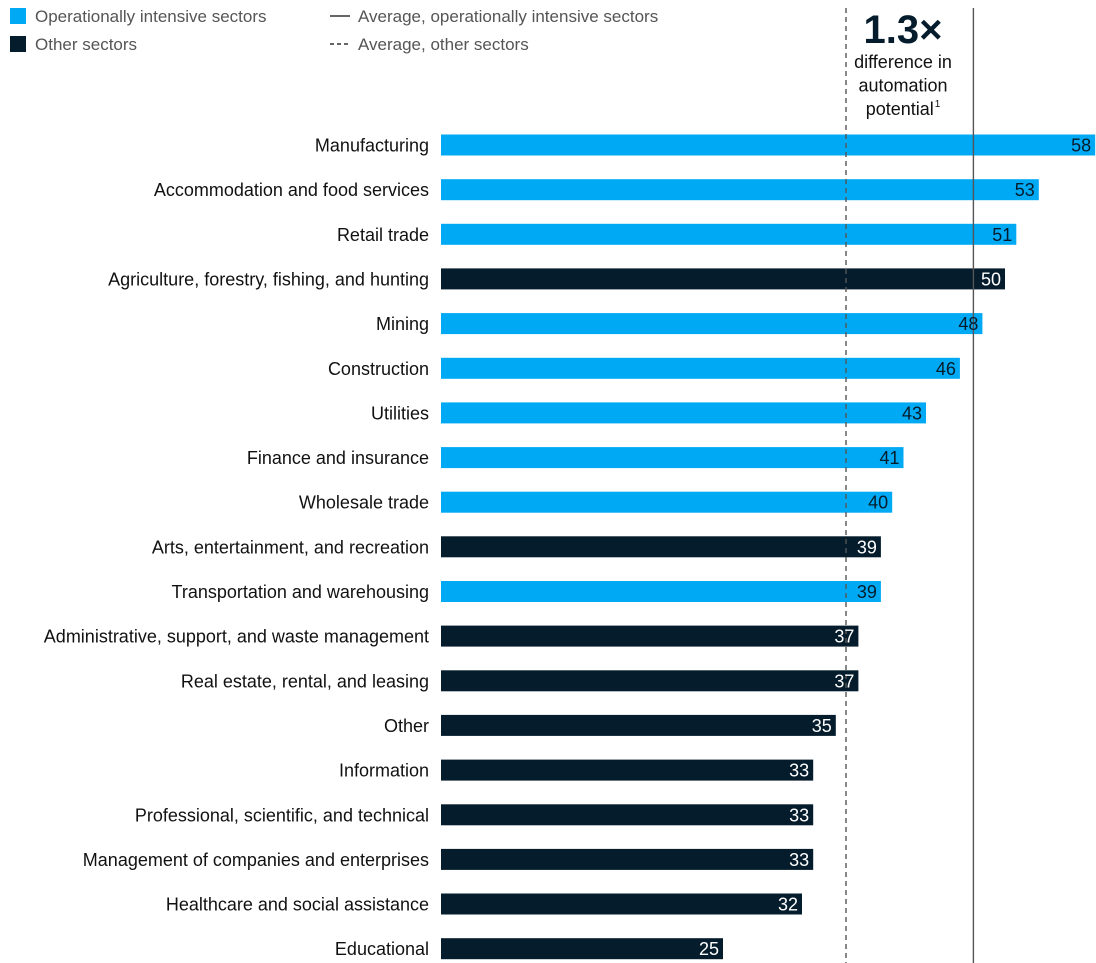 The width and height of the screenshot is (1096, 963). Describe the element at coordinates (256, 860) in the screenshot. I see `category-label-management-of-companies-and-enterprises: Management of companies and enterprises` at that location.